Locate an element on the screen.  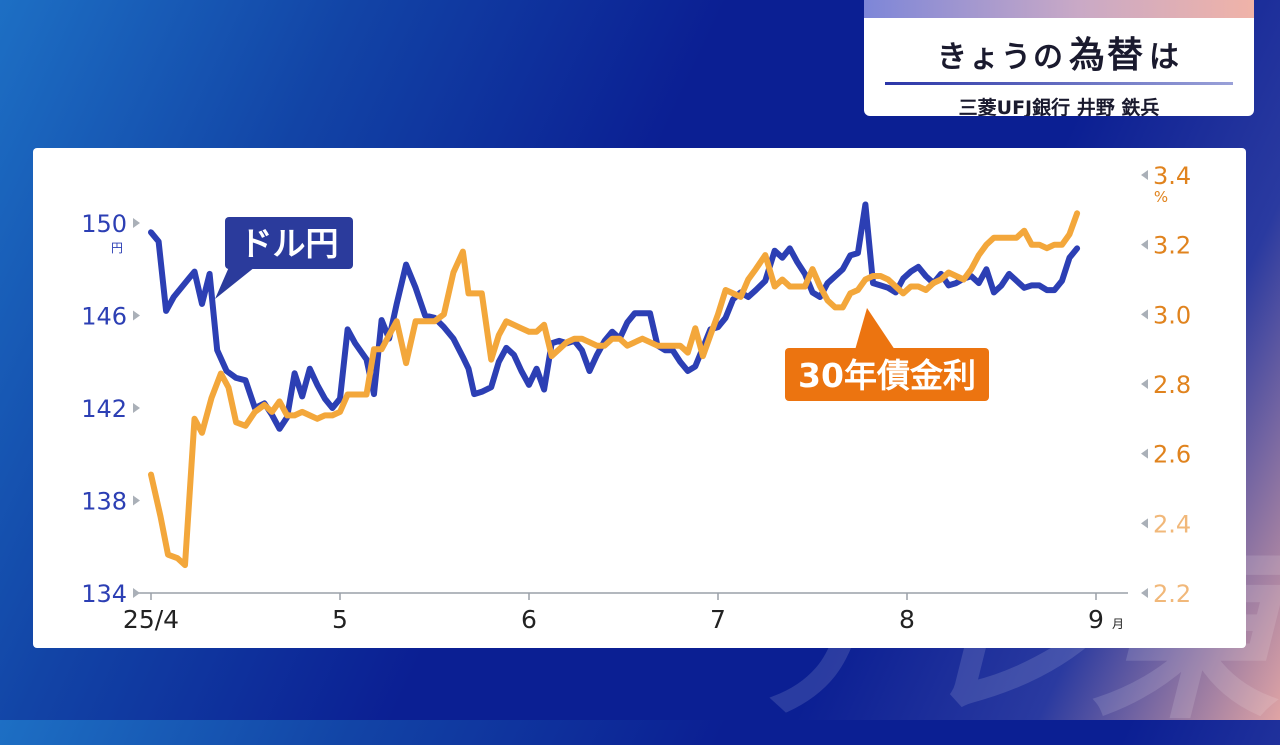
title-subtitle: 三菱UFJ銀行 井野 鉄兵 is located at coordinates (1059, 106).